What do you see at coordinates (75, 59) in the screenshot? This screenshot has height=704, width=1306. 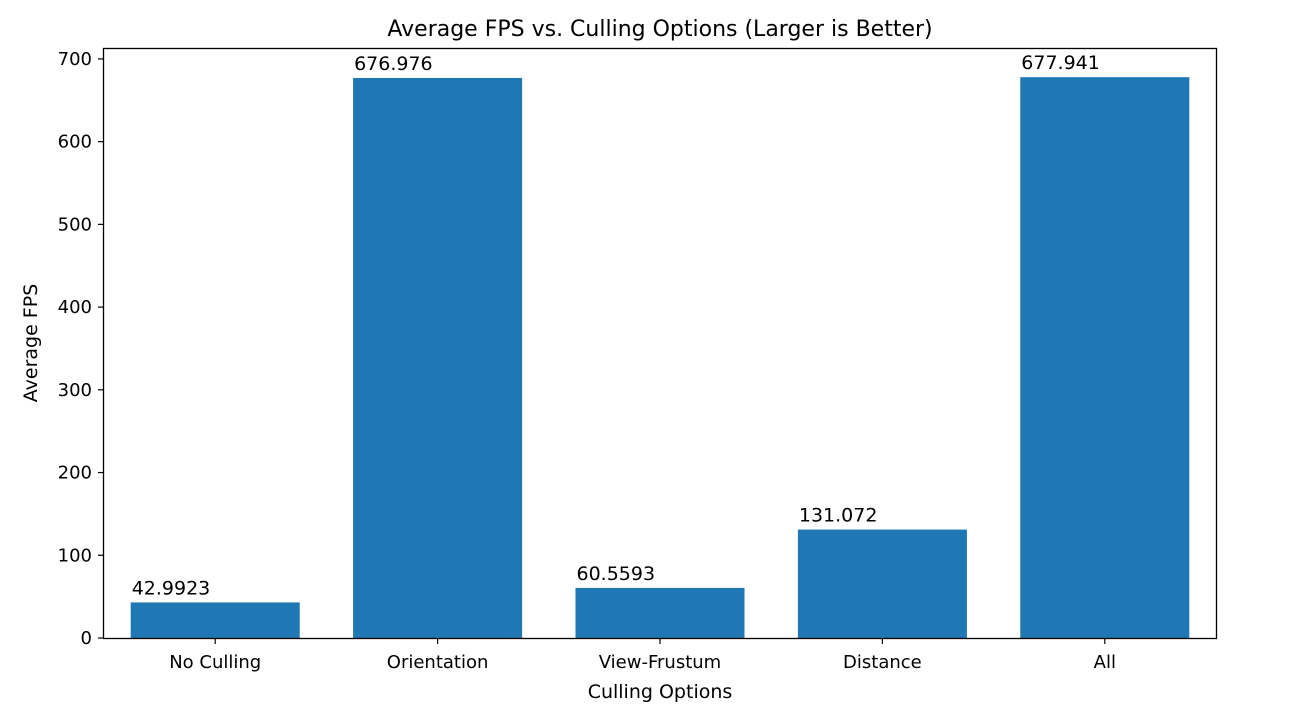 I see `y-tick-label-7: 700` at bounding box center [75, 59].